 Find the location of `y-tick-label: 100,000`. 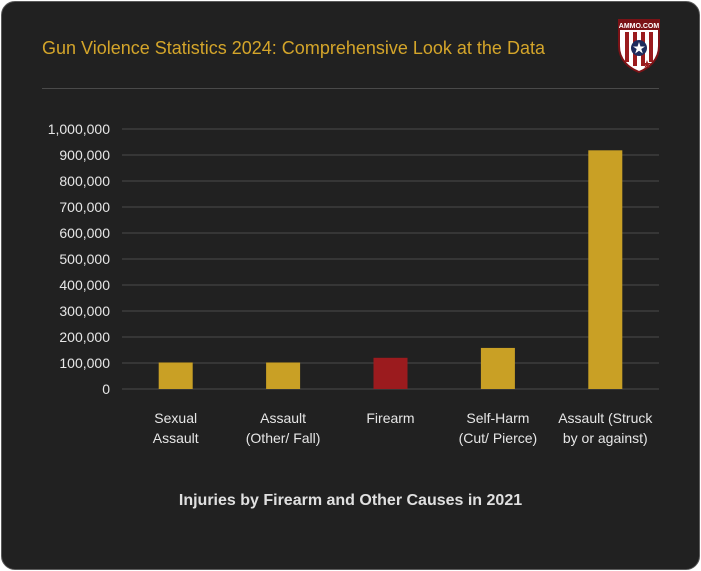

y-tick-label: 100,000 is located at coordinates (84, 363).